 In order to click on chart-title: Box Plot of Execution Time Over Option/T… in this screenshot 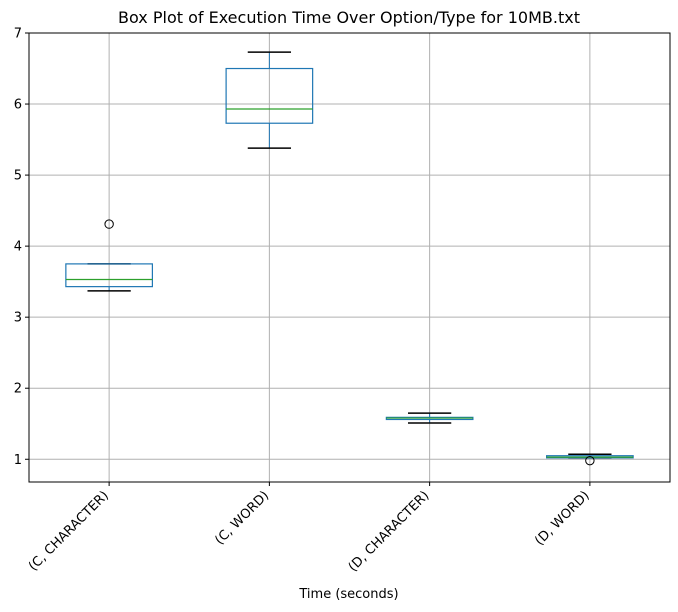, I will do `click(349, 17)`.